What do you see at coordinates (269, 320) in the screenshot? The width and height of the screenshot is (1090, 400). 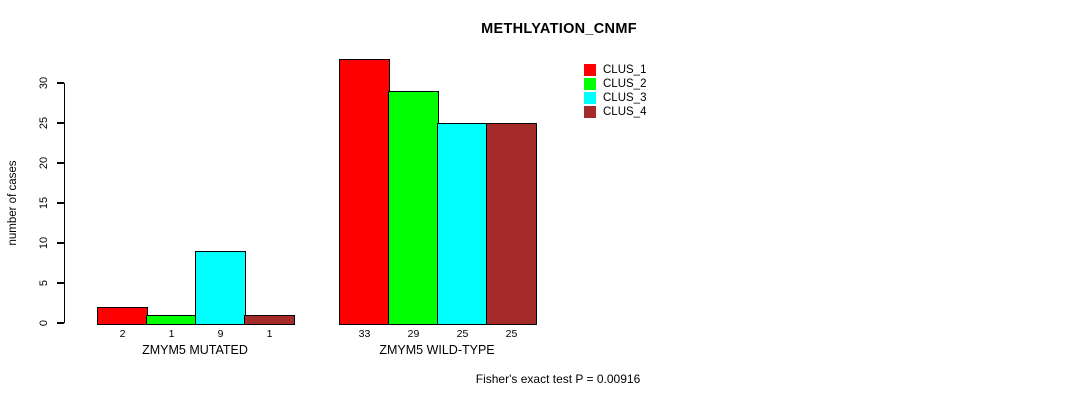 I see `bar-clus_4-group1` at bounding box center [269, 320].